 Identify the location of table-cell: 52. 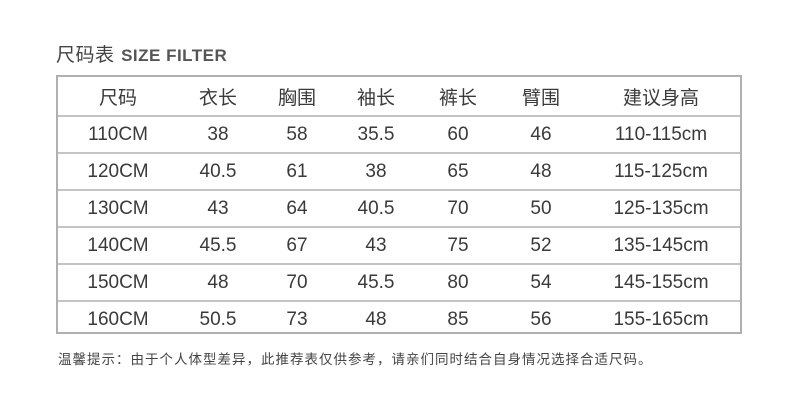
(541, 245).